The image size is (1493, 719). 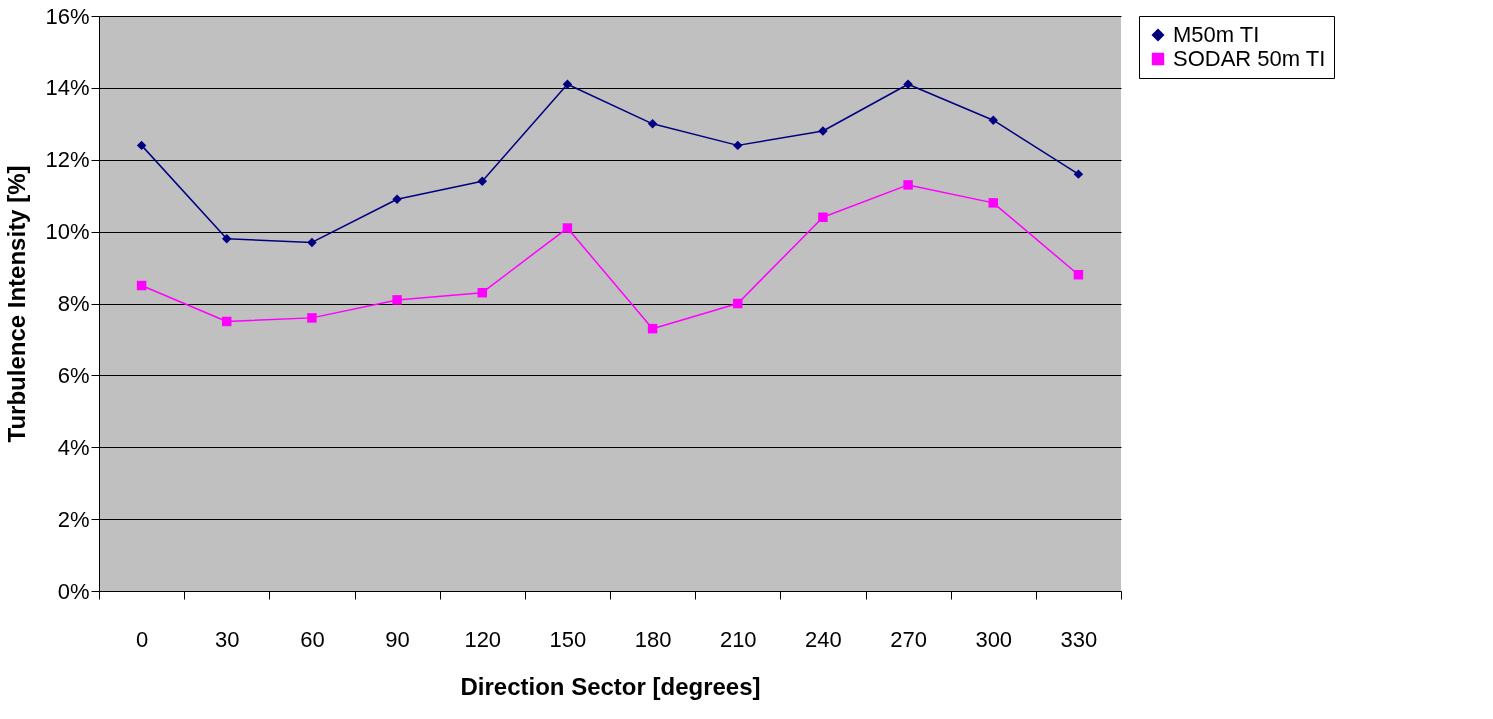 I want to click on y-axis-title: Turbulence Intensity [%], so click(x=17, y=304).